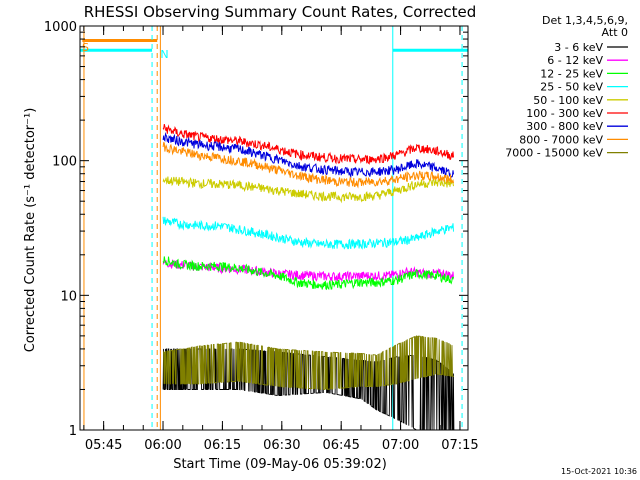  I want to click on y-tick-label-1: 1, so click(73, 431).